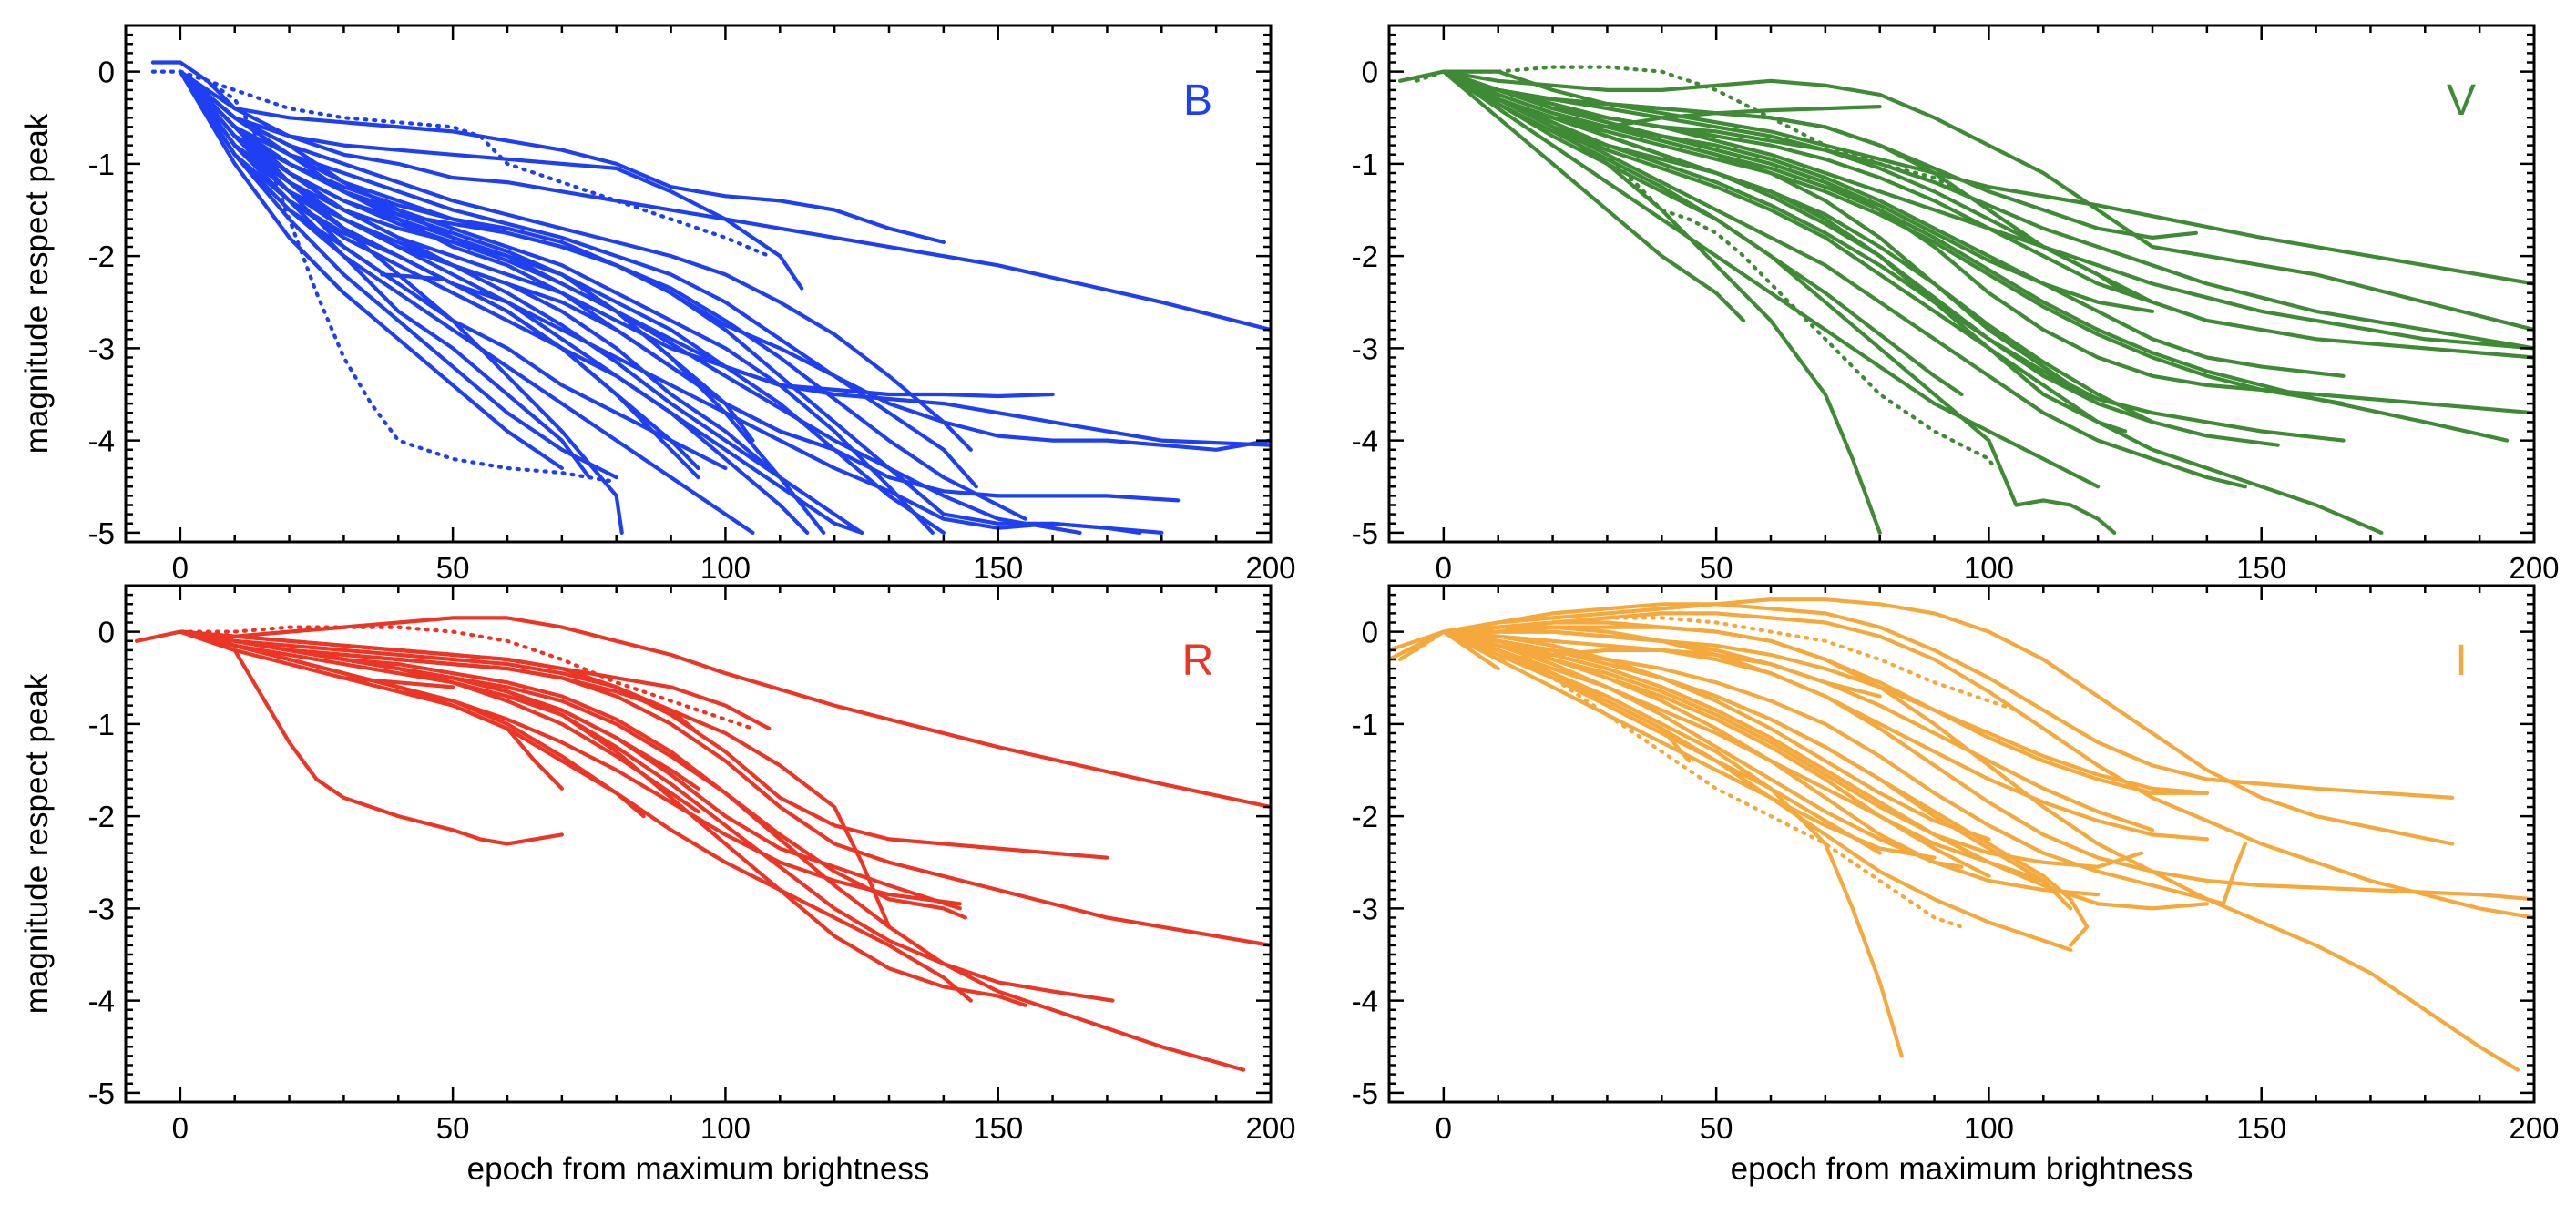 The width and height of the screenshot is (2576, 1215). What do you see at coordinates (1962, 1169) in the screenshot?
I see `x-axis-label: epoch from maximum brightness` at bounding box center [1962, 1169].